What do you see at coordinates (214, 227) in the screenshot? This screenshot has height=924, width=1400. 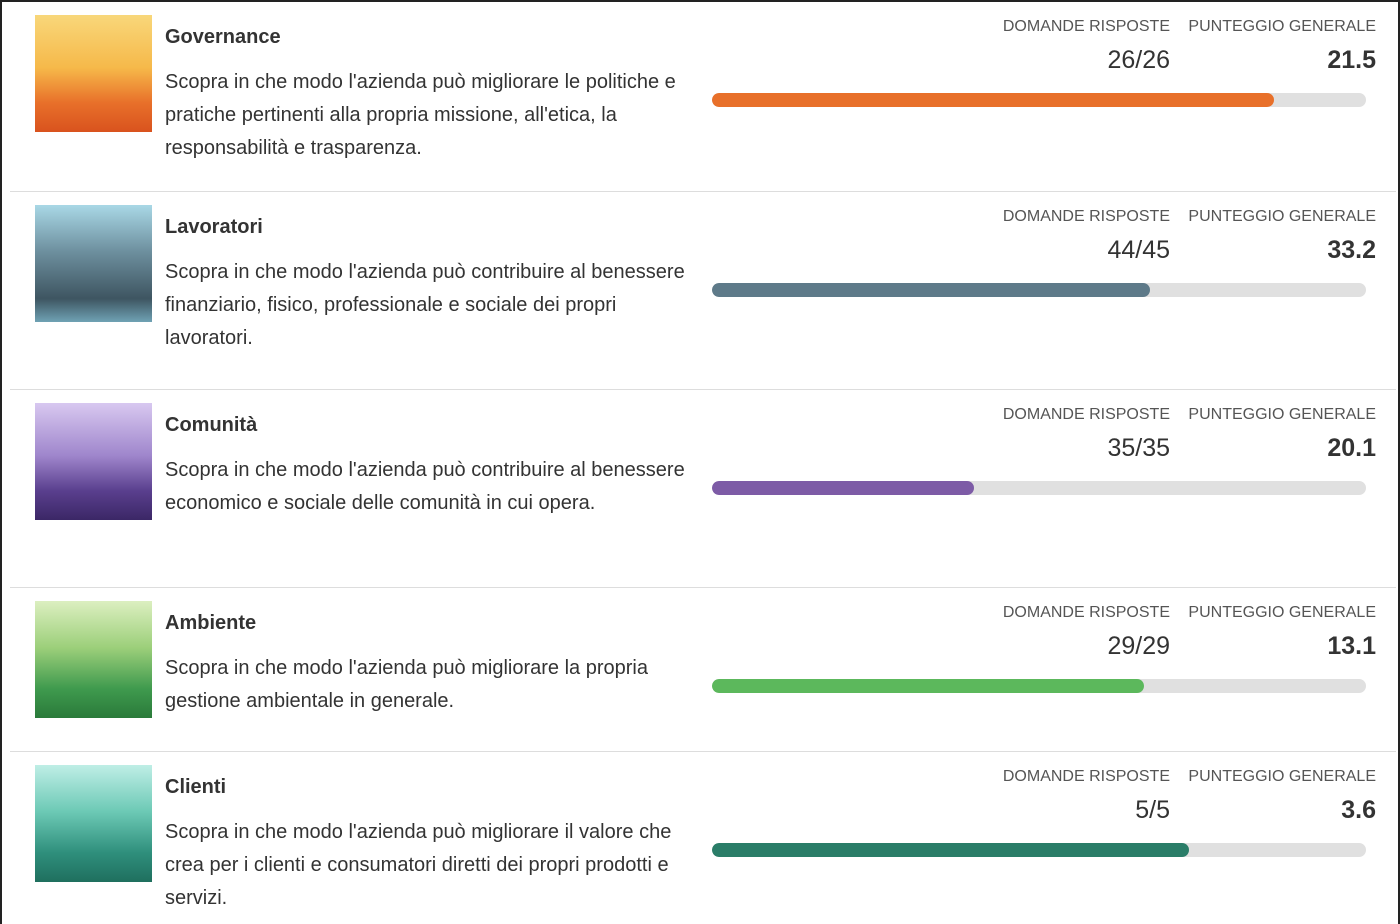 I see `section-title: Lavoratori` at bounding box center [214, 227].